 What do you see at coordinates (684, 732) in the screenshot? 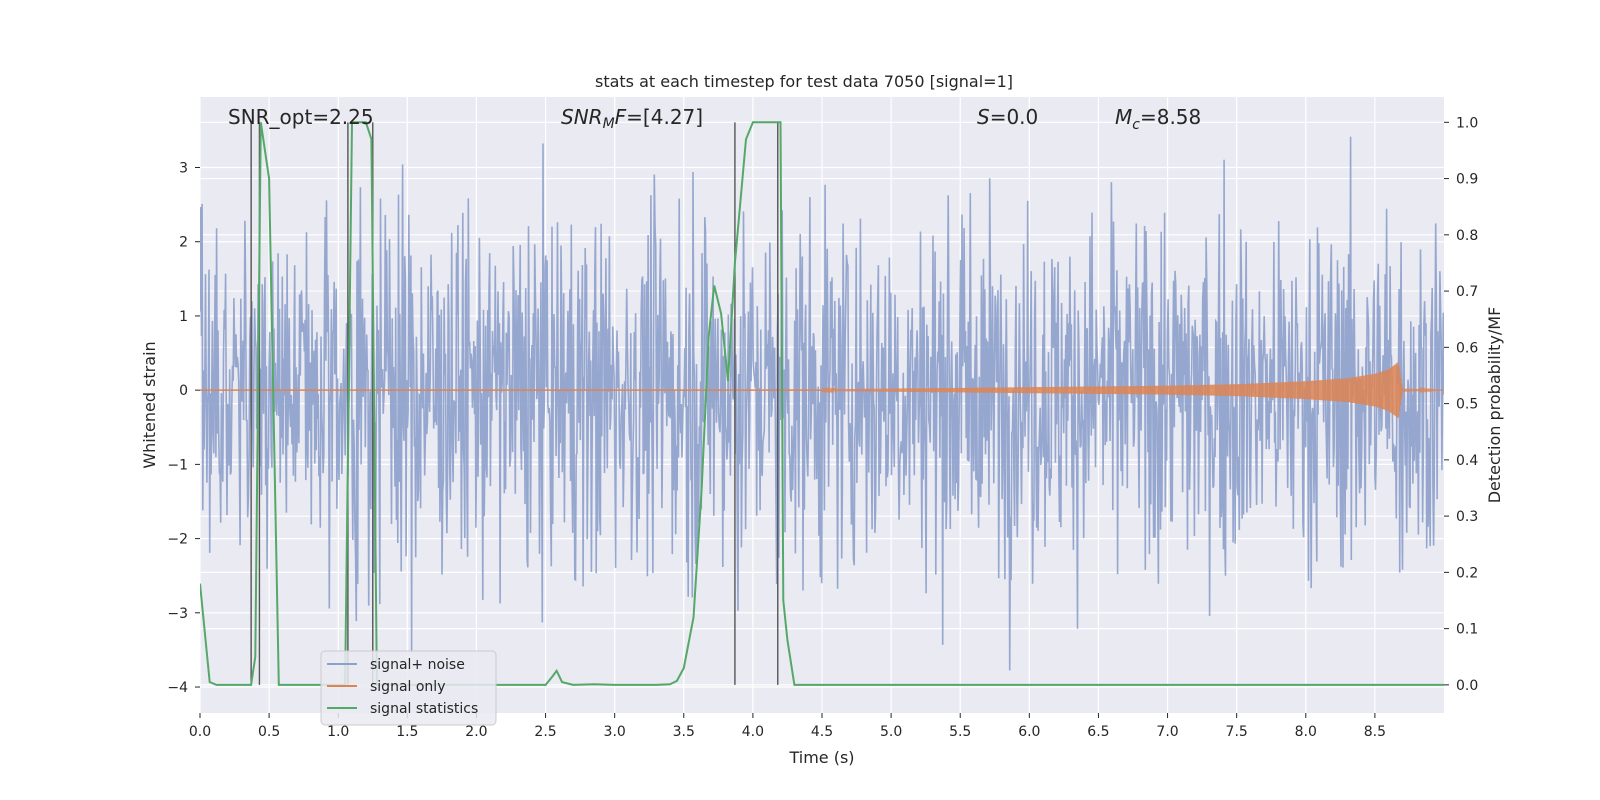
I see `x-tick-label-7: 3.5` at bounding box center [684, 732].